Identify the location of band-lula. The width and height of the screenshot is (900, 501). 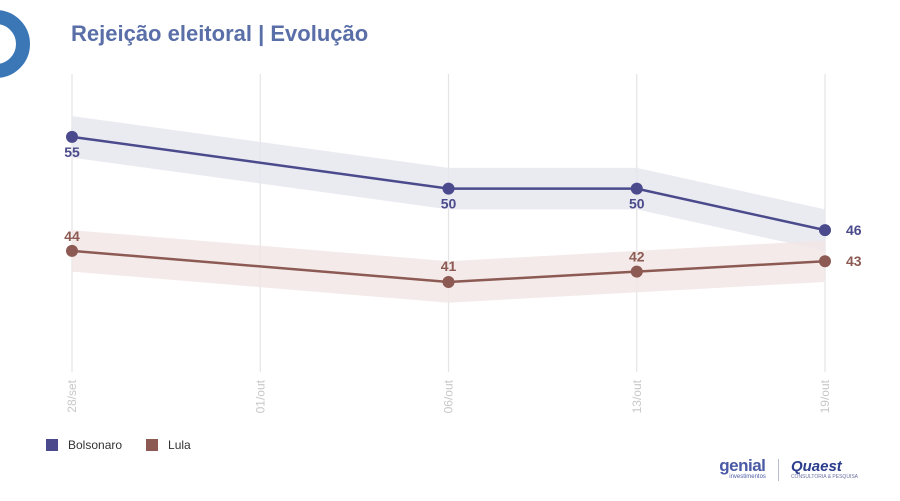
(448, 266).